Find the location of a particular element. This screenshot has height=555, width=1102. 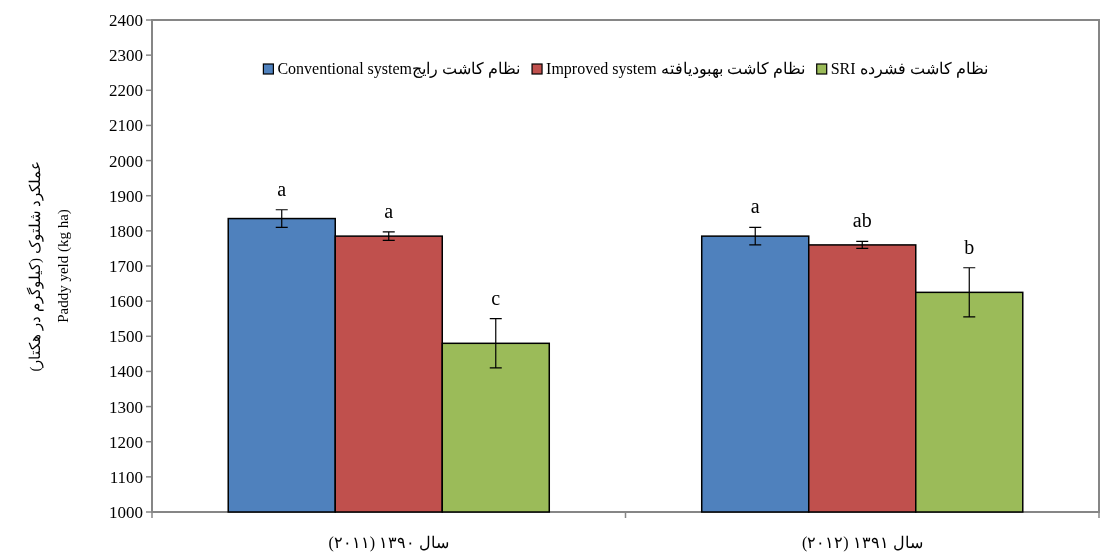

y-tick-label: 1000 is located at coordinates (126, 512).